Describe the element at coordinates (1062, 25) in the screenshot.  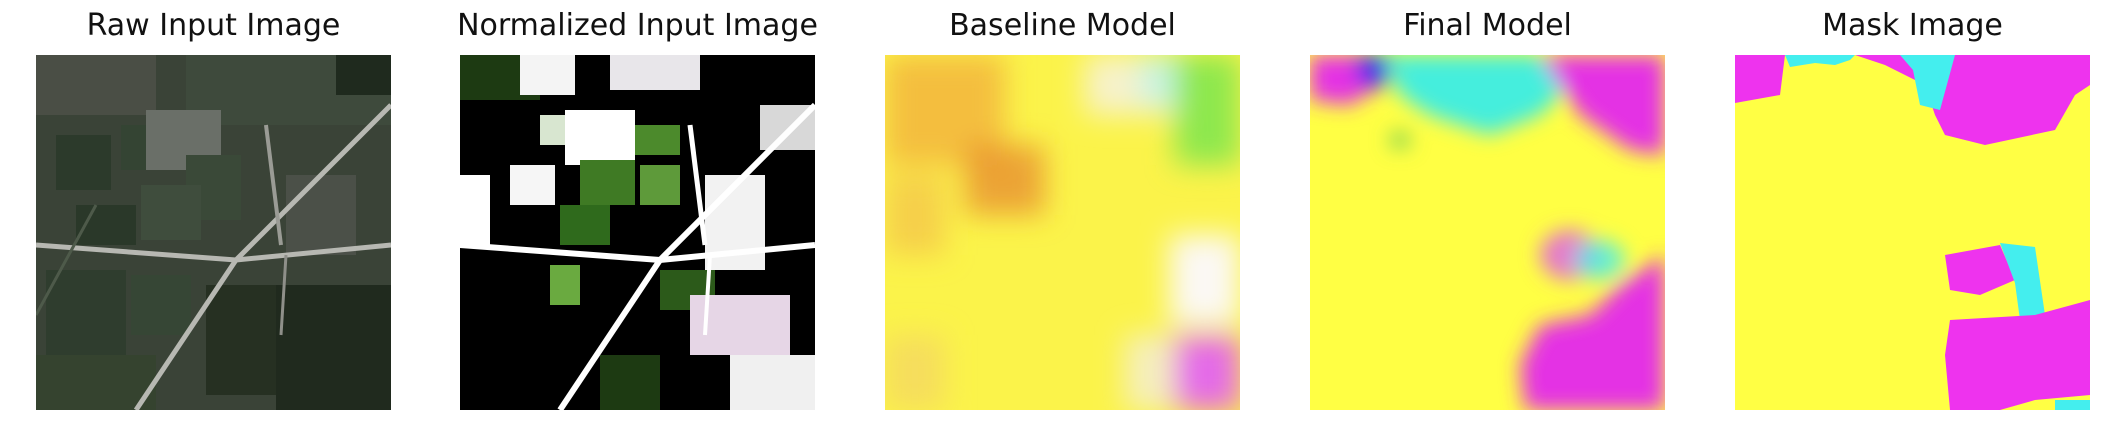
I see `panel-title: Baseline Model` at that location.